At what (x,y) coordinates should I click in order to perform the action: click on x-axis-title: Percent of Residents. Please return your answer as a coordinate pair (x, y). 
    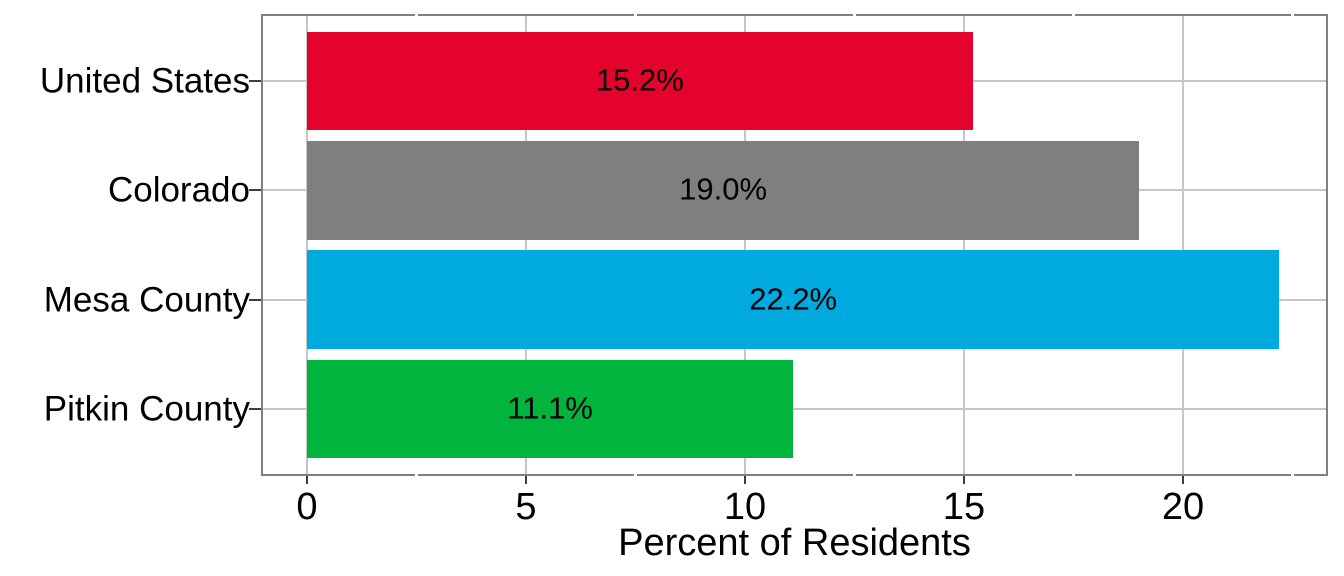
    Looking at the image, I should click on (794, 543).